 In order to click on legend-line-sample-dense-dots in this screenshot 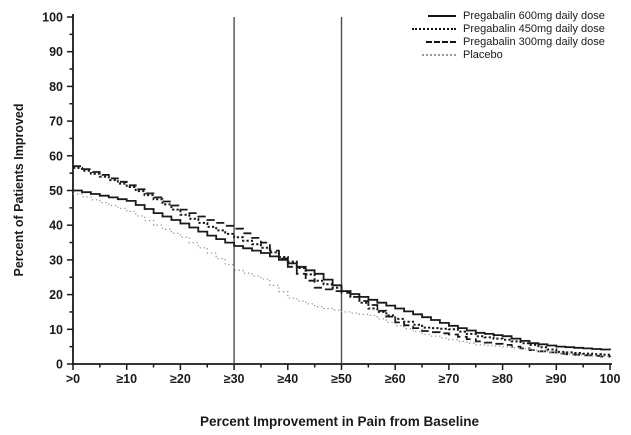, I will do `click(434, 28)`.